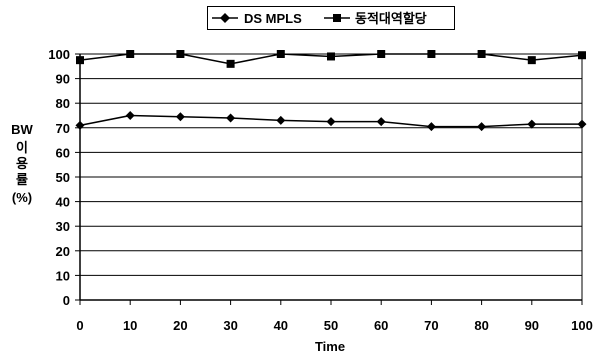 The width and height of the screenshot is (608, 357). What do you see at coordinates (334, 316) in the screenshot?
I see `x-tick-labels: 0 10 20 30 40 50 60 70 80 90 100` at bounding box center [334, 316].